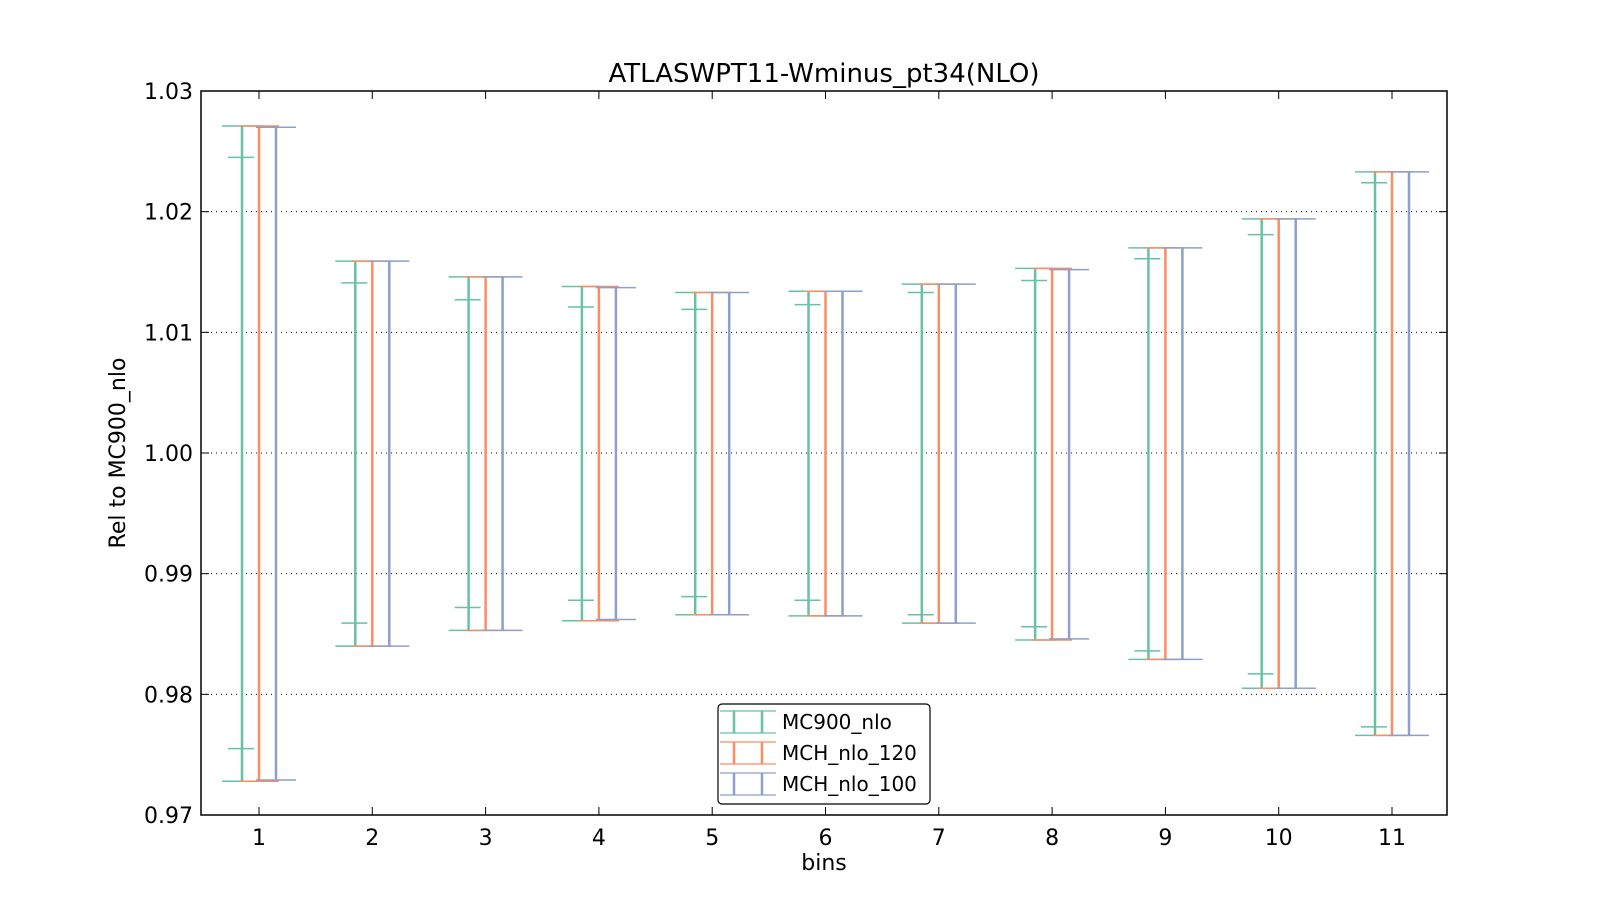 Image resolution: width=1600 pixels, height=900 pixels. I want to click on y-tick-label: 1.00, so click(168, 454).